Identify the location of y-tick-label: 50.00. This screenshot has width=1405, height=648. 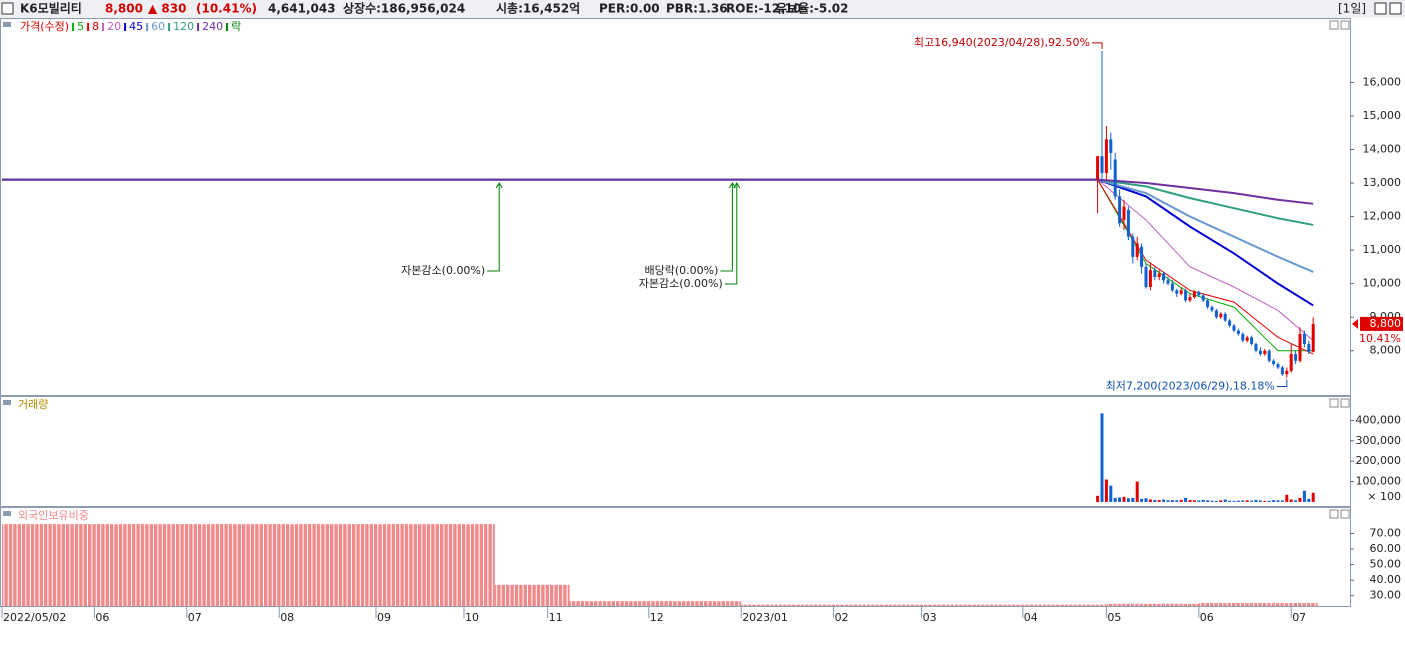
(1386, 564).